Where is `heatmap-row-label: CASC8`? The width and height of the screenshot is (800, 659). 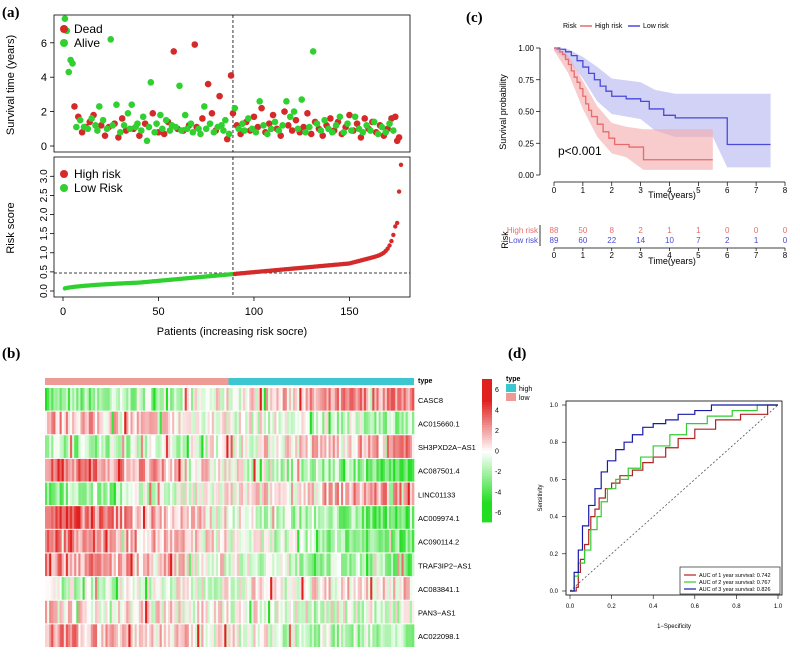 heatmap-row-label: CASC8 is located at coordinates (430, 400).